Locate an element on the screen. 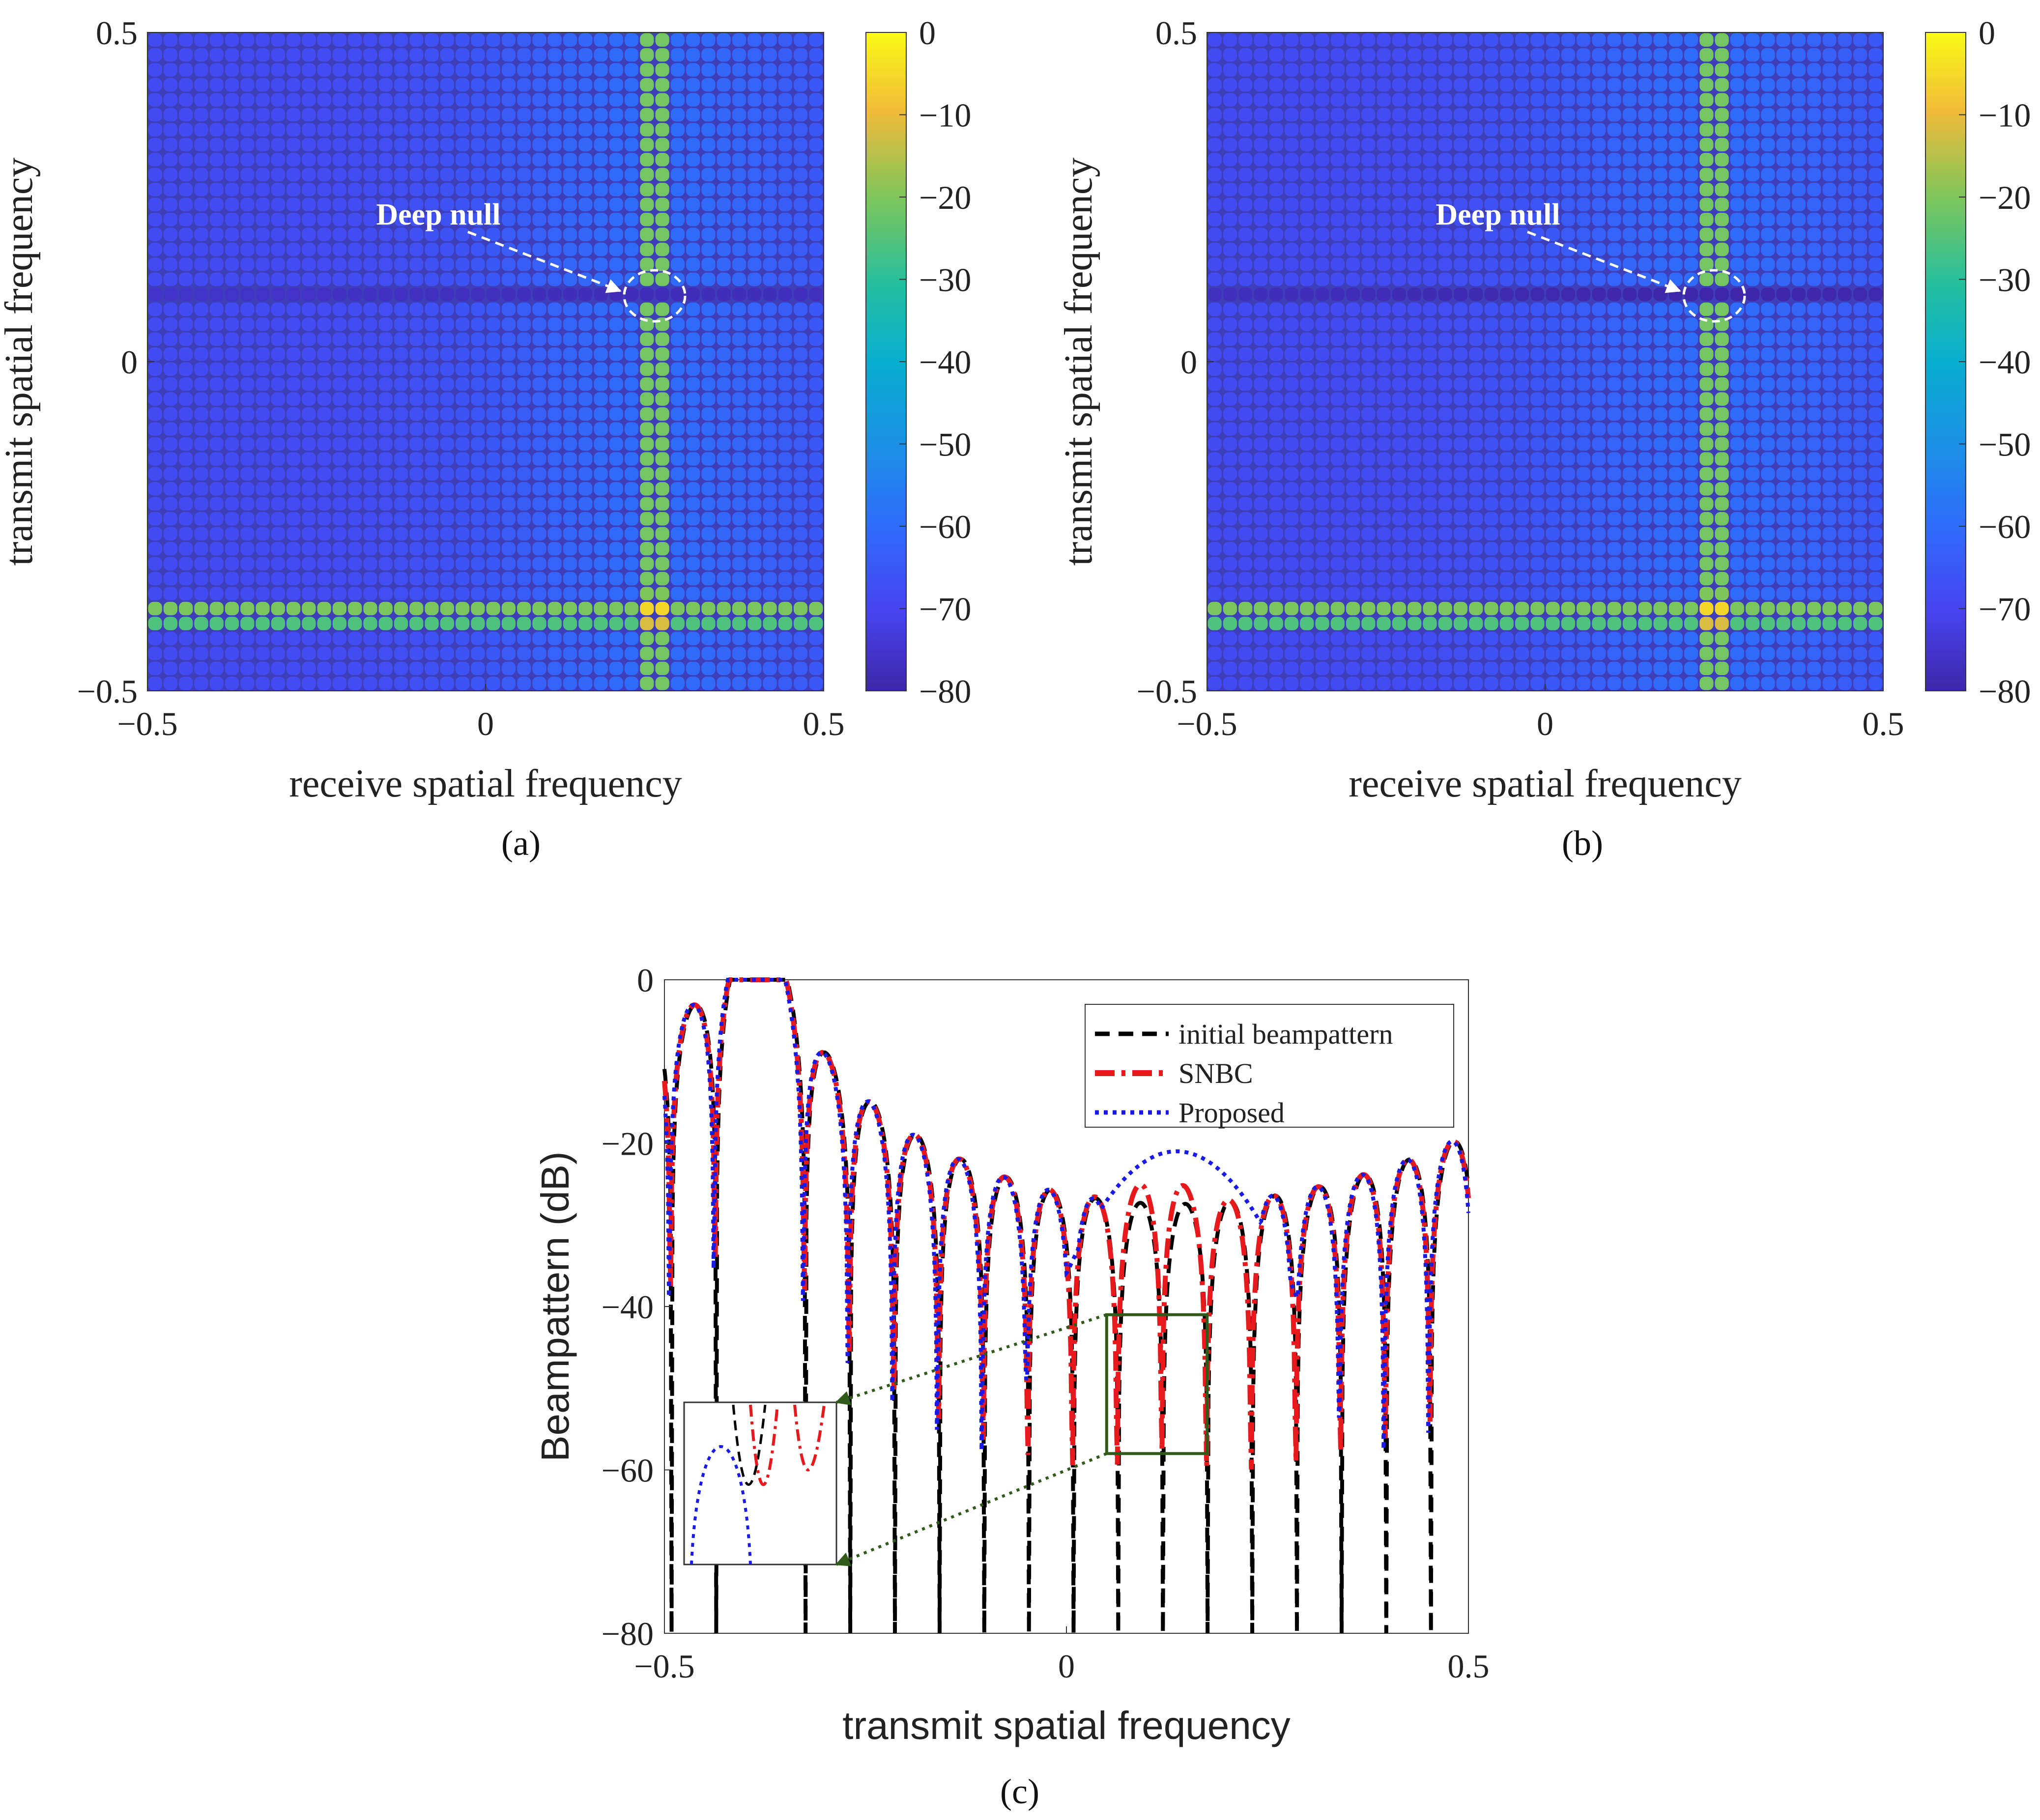 This screenshot has height=1820, width=2040. zoom-connector-bottom is located at coordinates (971, 1509).